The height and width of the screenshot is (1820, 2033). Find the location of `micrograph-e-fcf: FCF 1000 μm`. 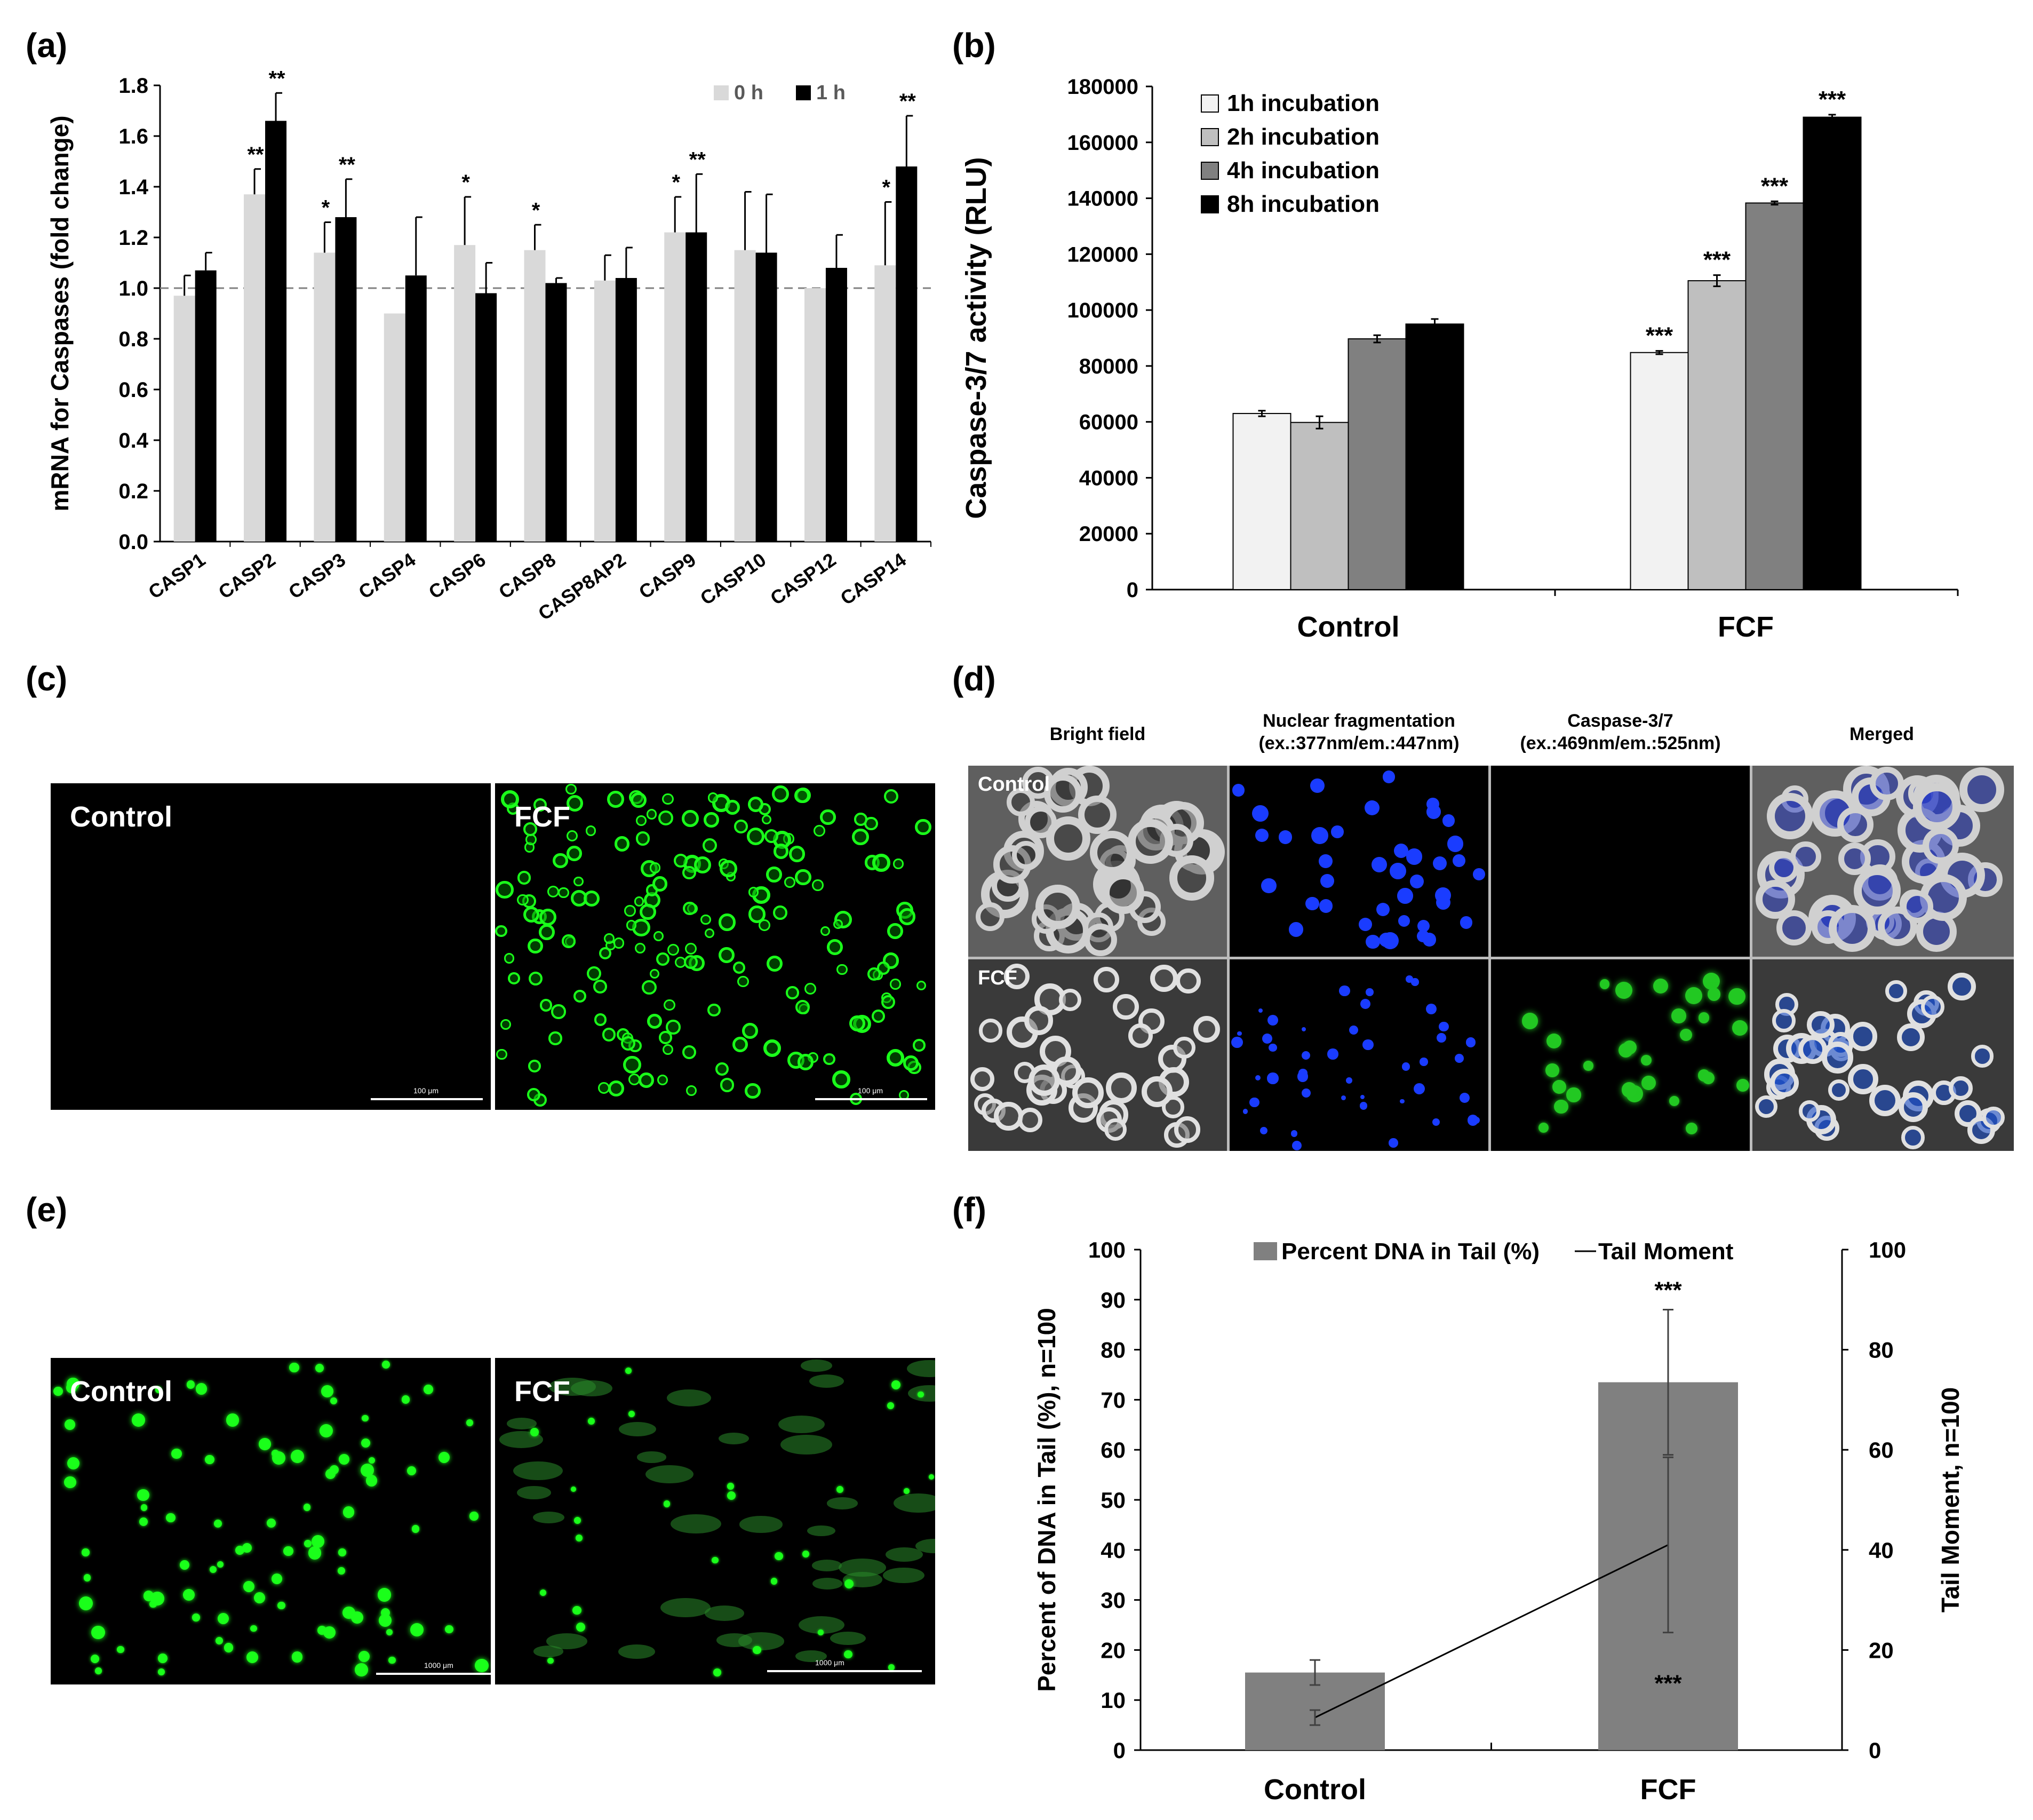

micrograph-e-fcf: FCF 1000 μm is located at coordinates (715, 1521).